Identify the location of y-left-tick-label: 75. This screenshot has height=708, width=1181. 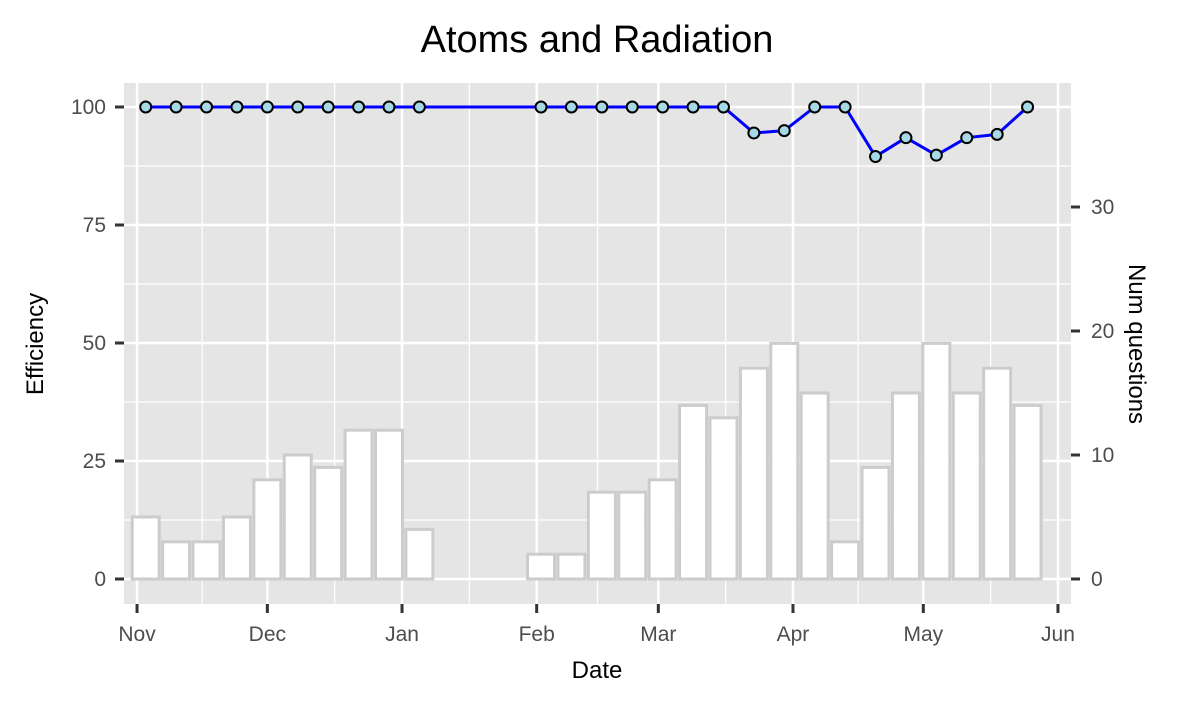
(94, 225).